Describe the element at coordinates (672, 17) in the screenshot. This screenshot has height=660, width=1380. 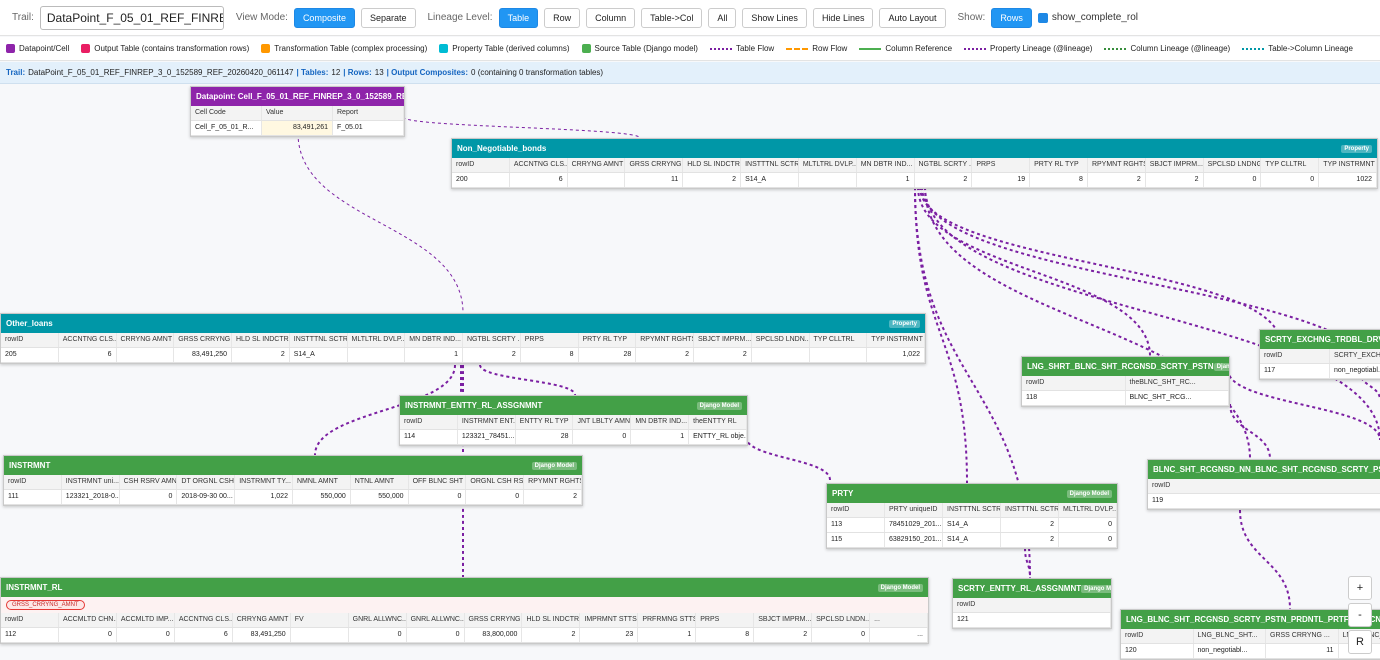
I see `lineage-button: Table->Col` at that location.